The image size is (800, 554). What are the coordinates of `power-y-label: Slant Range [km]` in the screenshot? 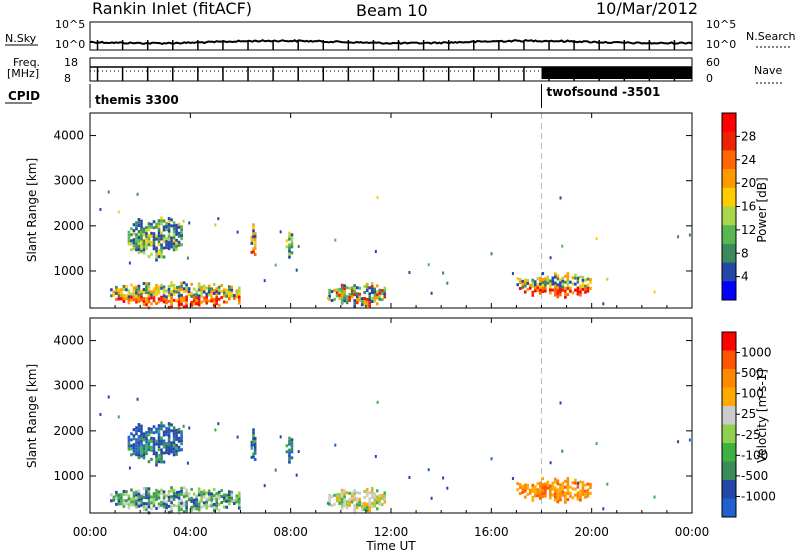 It's located at (32, 210).